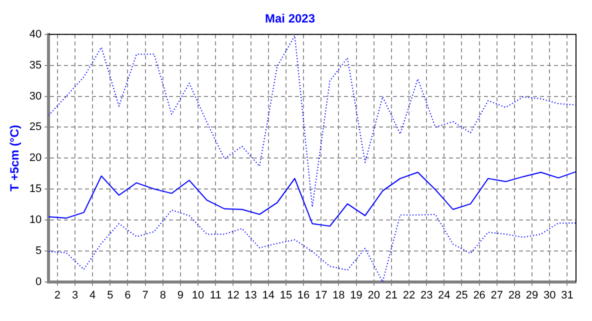 The height and width of the screenshot is (321, 592). What do you see at coordinates (426, 295) in the screenshot?
I see `x-tick-label: 23` at bounding box center [426, 295].